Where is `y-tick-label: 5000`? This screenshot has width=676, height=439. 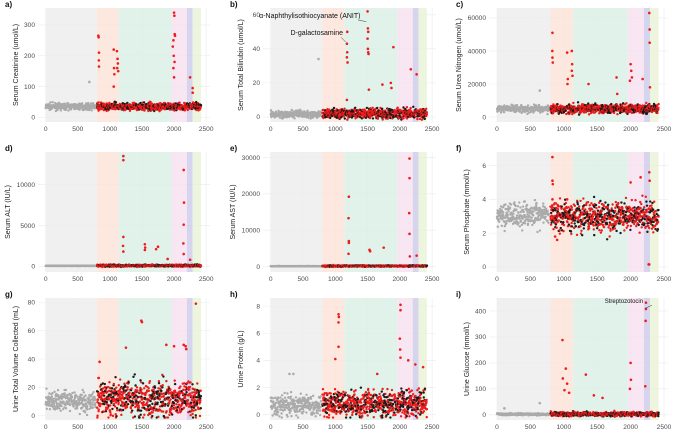
y-tick-label: 5000 is located at coordinates (27, 226).